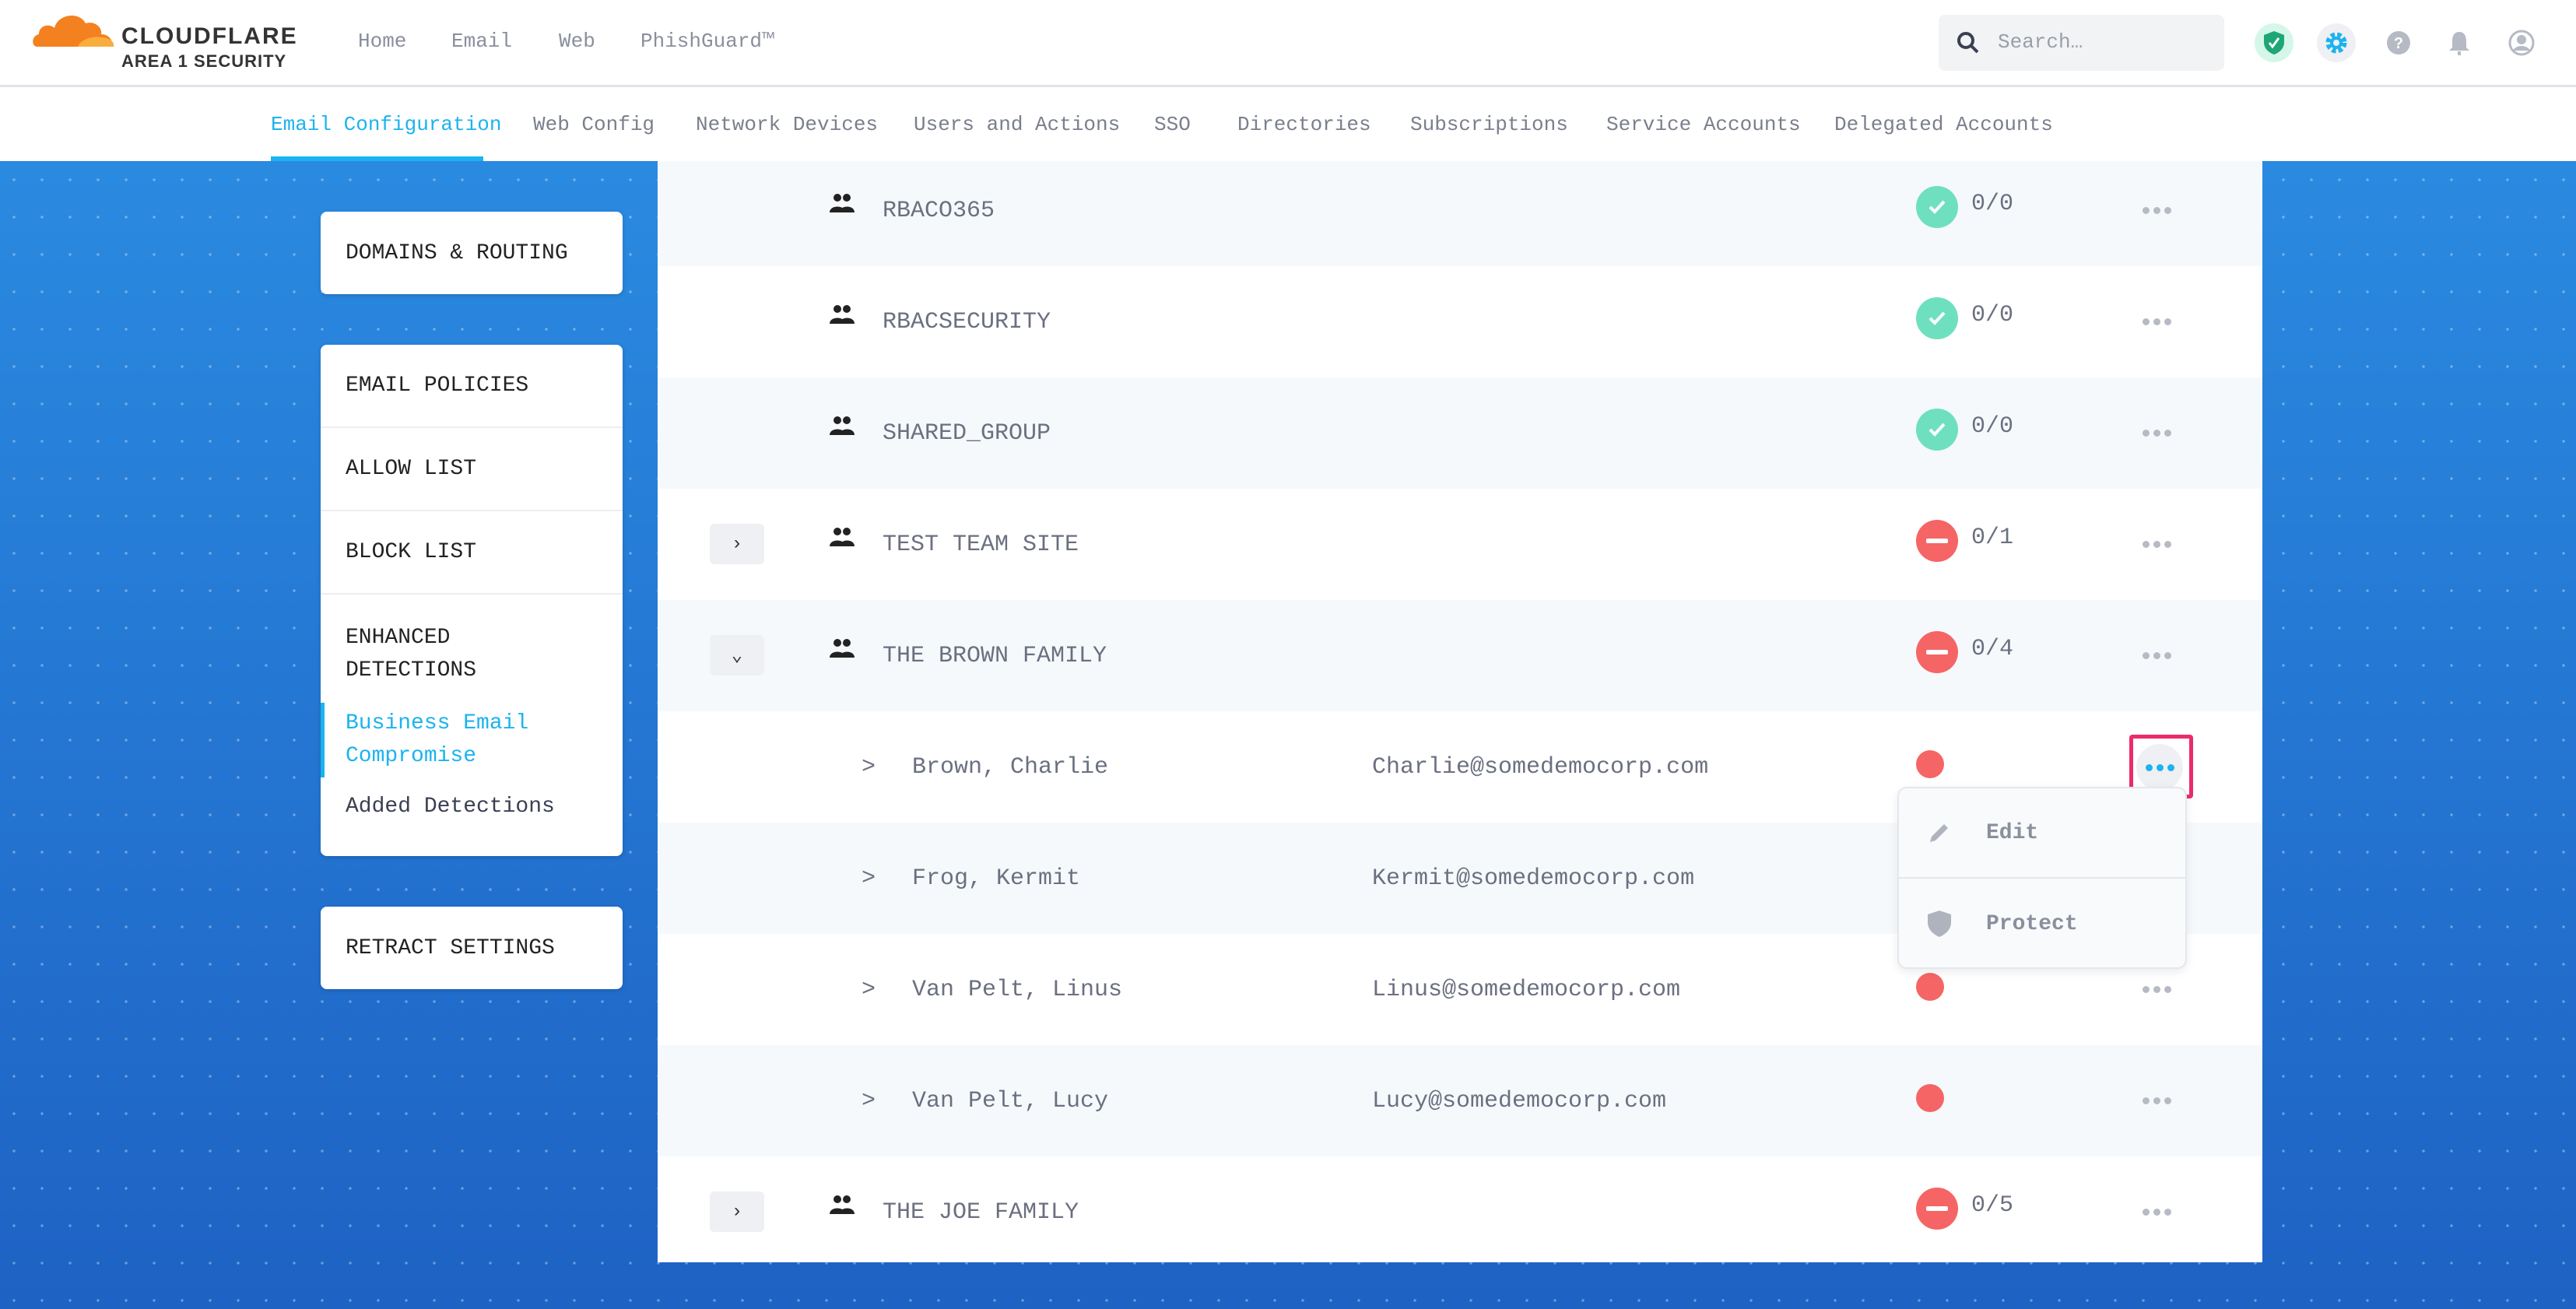  I want to click on tab-users-and-actions: Users and Actions, so click(1018, 124).